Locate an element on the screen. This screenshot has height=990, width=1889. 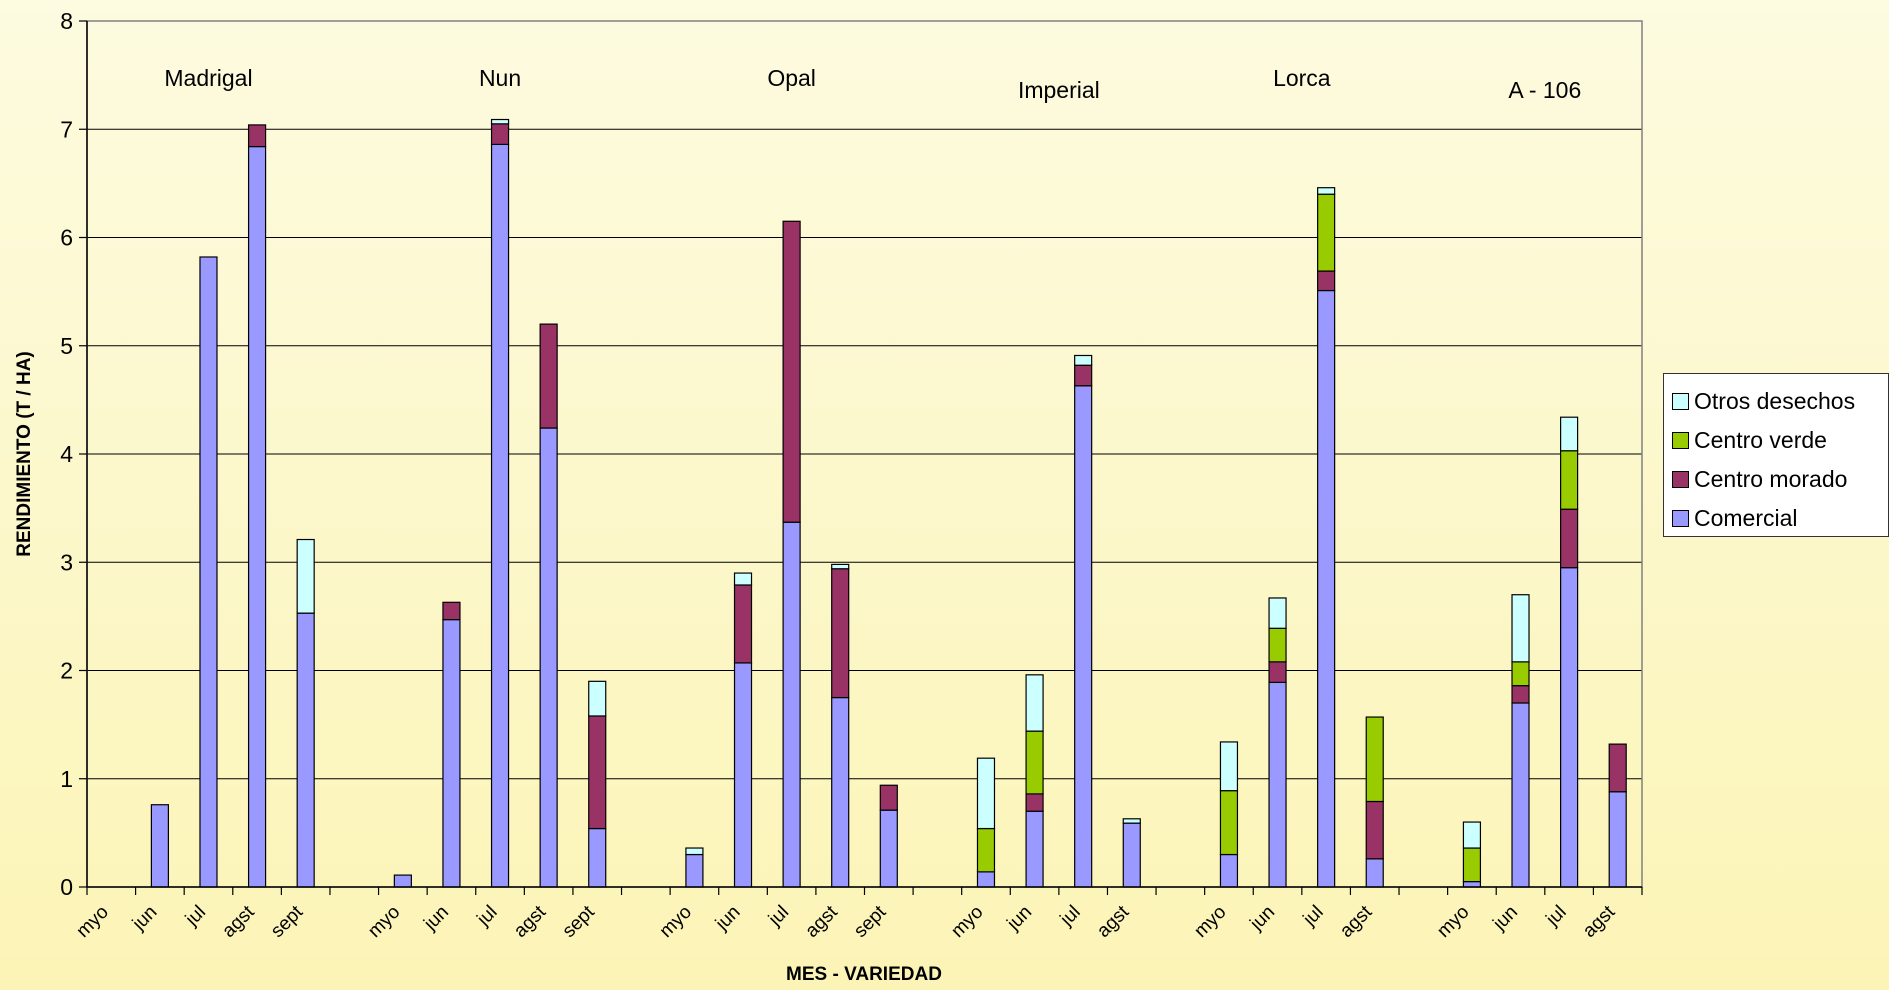
y-tick-label: 2 is located at coordinates (66, 671).